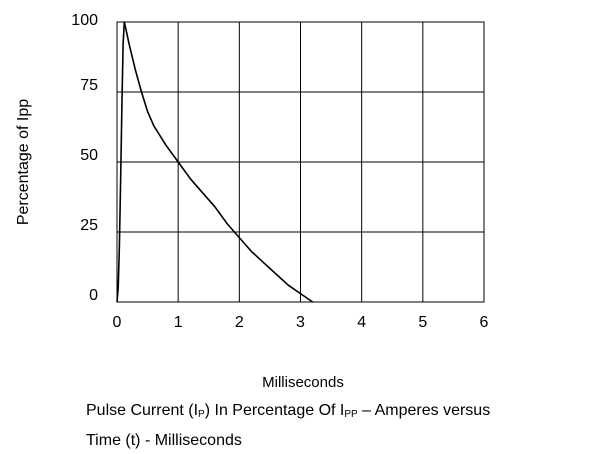  Describe the element at coordinates (424, 410) in the screenshot. I see `caption-text: – Amperes versus` at that location.